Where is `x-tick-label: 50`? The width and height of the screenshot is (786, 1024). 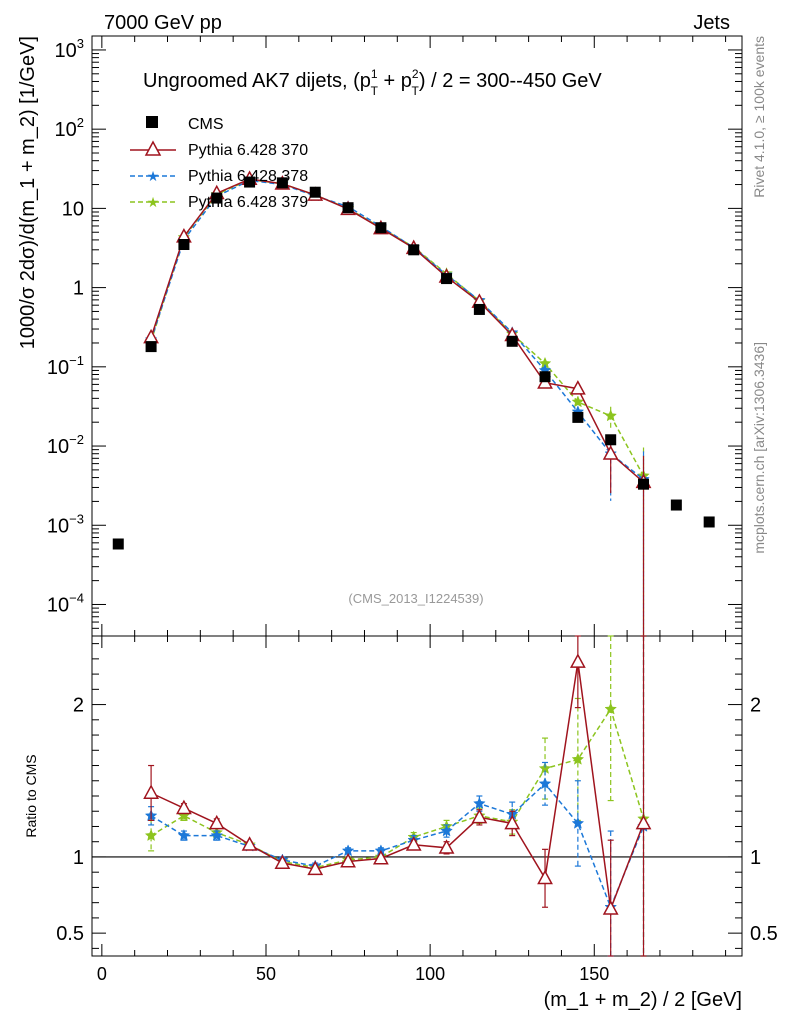 x-tick-label: 50 is located at coordinates (266, 974).